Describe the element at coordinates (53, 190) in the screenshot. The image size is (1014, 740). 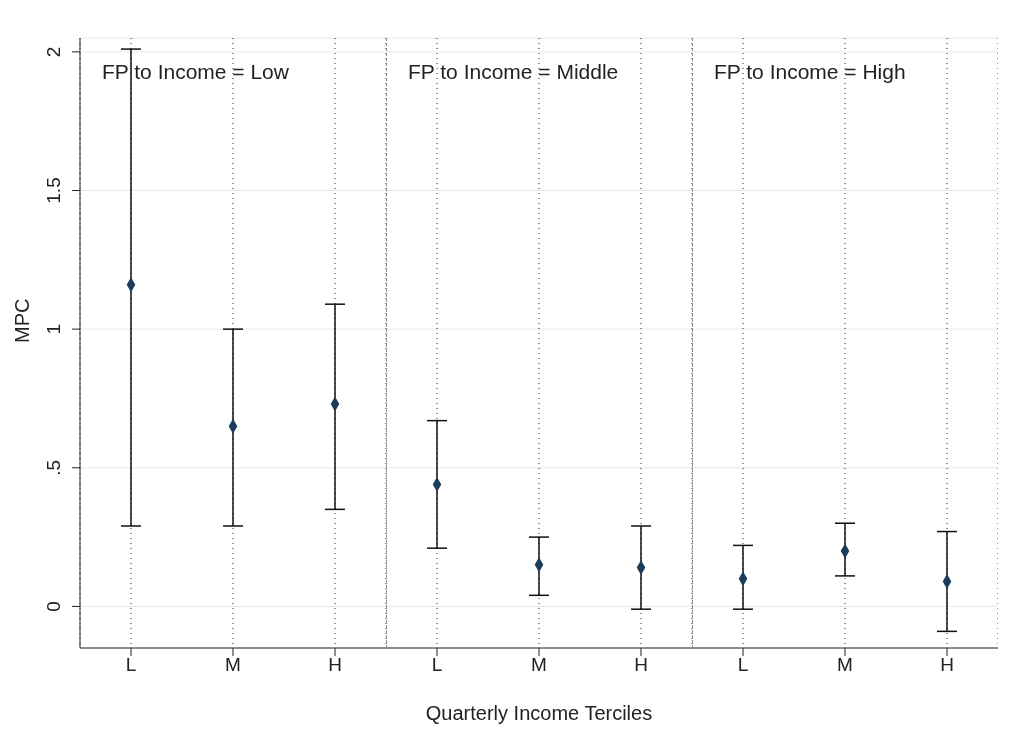
I see `y-tick-label: 1.5` at that location.